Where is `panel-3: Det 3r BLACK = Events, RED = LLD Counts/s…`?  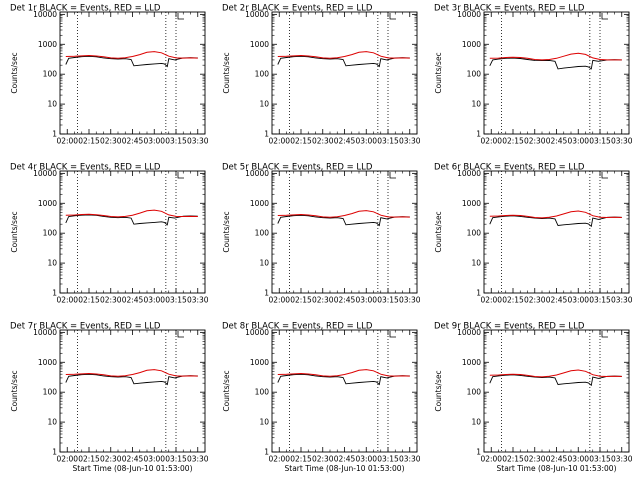 panel-3: Det 3r BLACK = Events, RED = LLD Counts/s… is located at coordinates (533, 75).